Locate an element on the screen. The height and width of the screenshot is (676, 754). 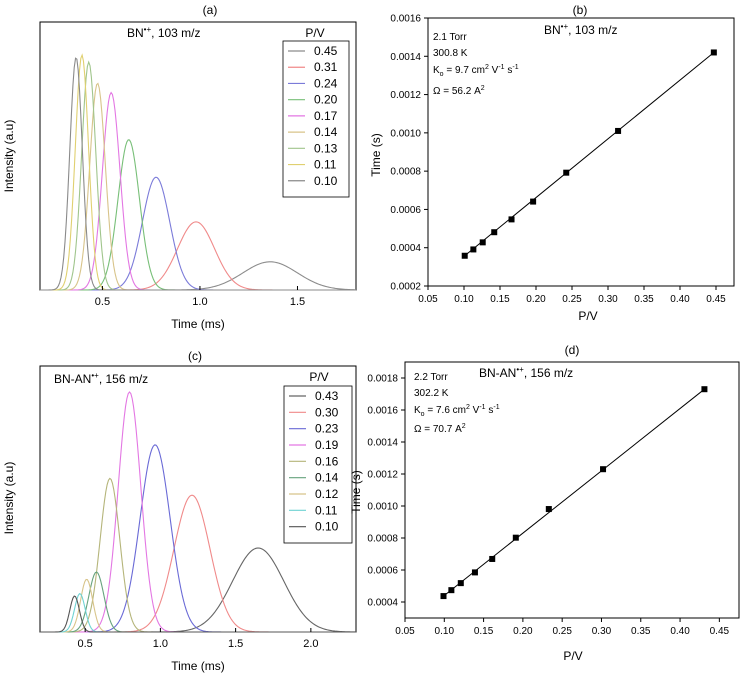
legend-label: 0.43 is located at coordinates (327, 396).